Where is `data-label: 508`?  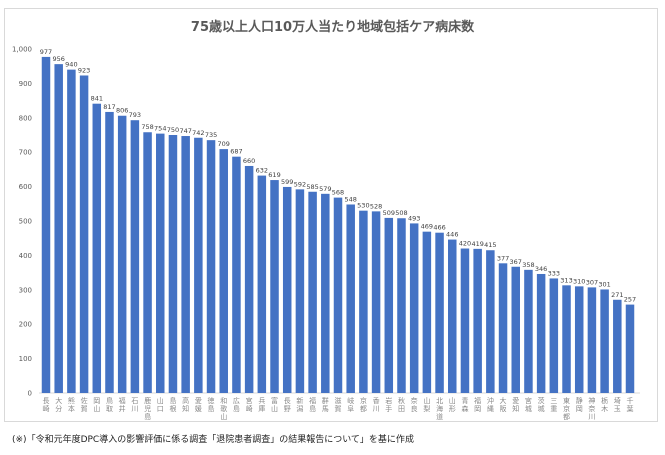 data-label: 508 is located at coordinates (401, 213).